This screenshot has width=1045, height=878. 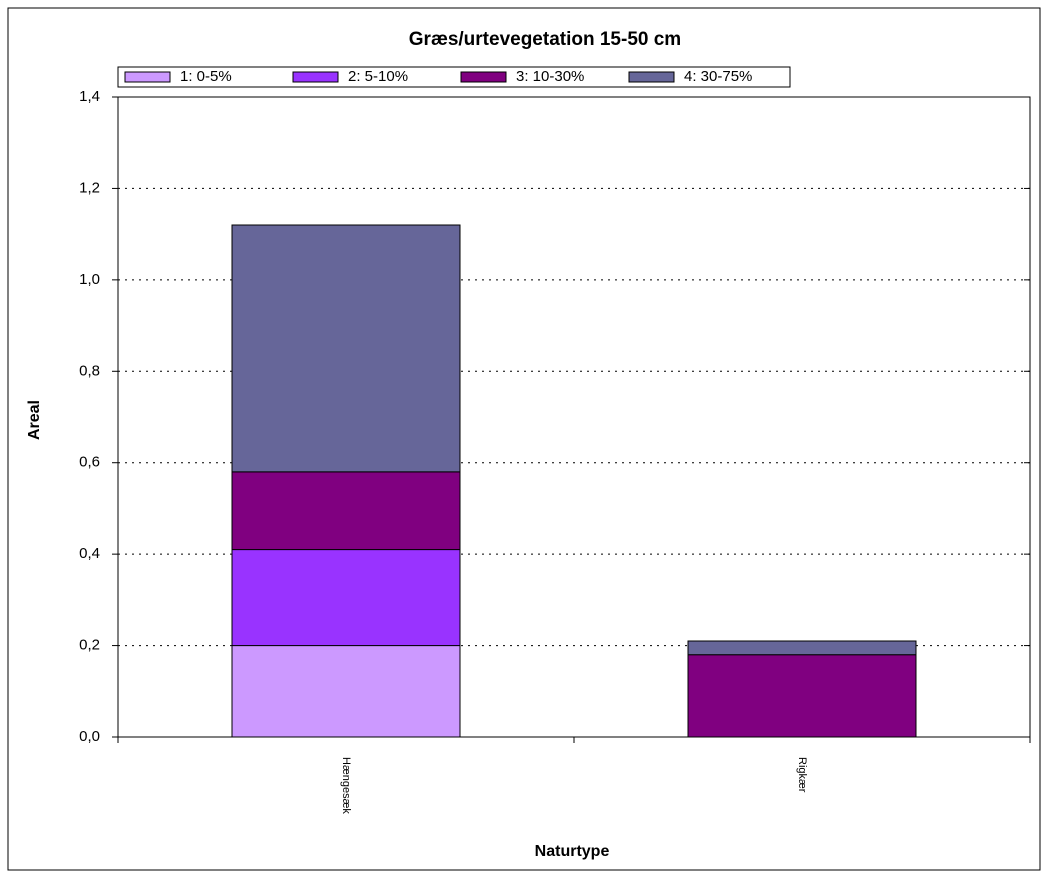 I want to click on legend-label: 1: 0-5%, so click(x=206, y=76).